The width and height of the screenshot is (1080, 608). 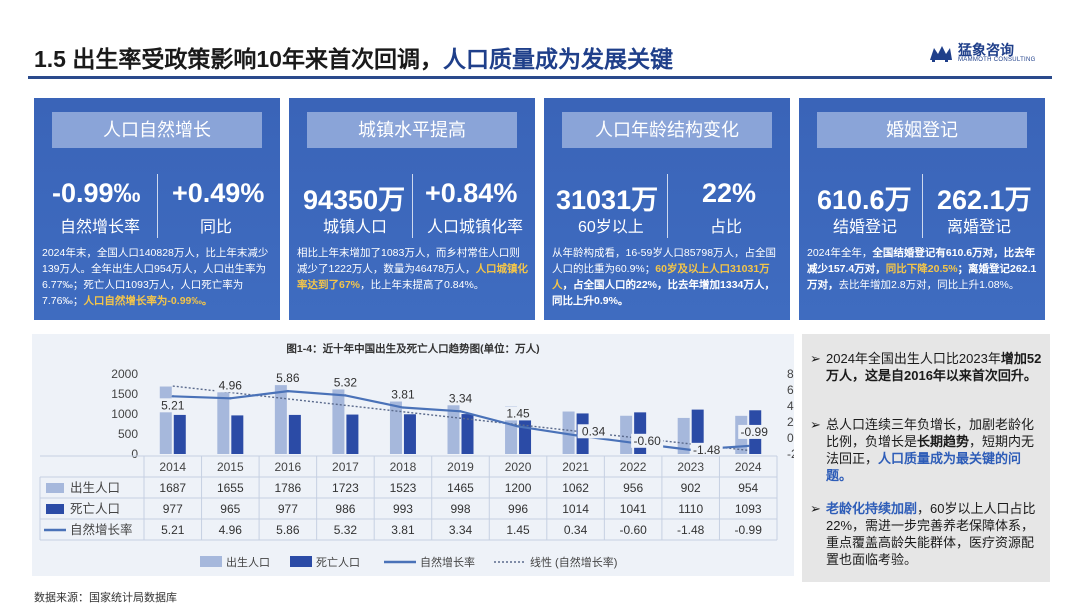 What do you see at coordinates (707, 450) in the screenshot?
I see `rate-point-label: -1.48` at bounding box center [707, 450].